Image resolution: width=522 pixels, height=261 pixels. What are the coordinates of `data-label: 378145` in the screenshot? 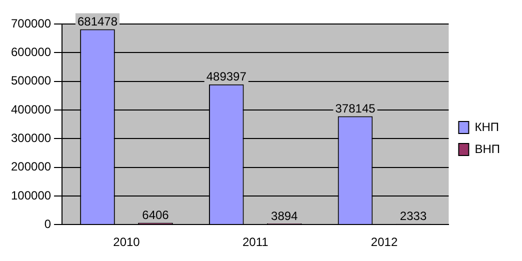 It's located at (355, 109).